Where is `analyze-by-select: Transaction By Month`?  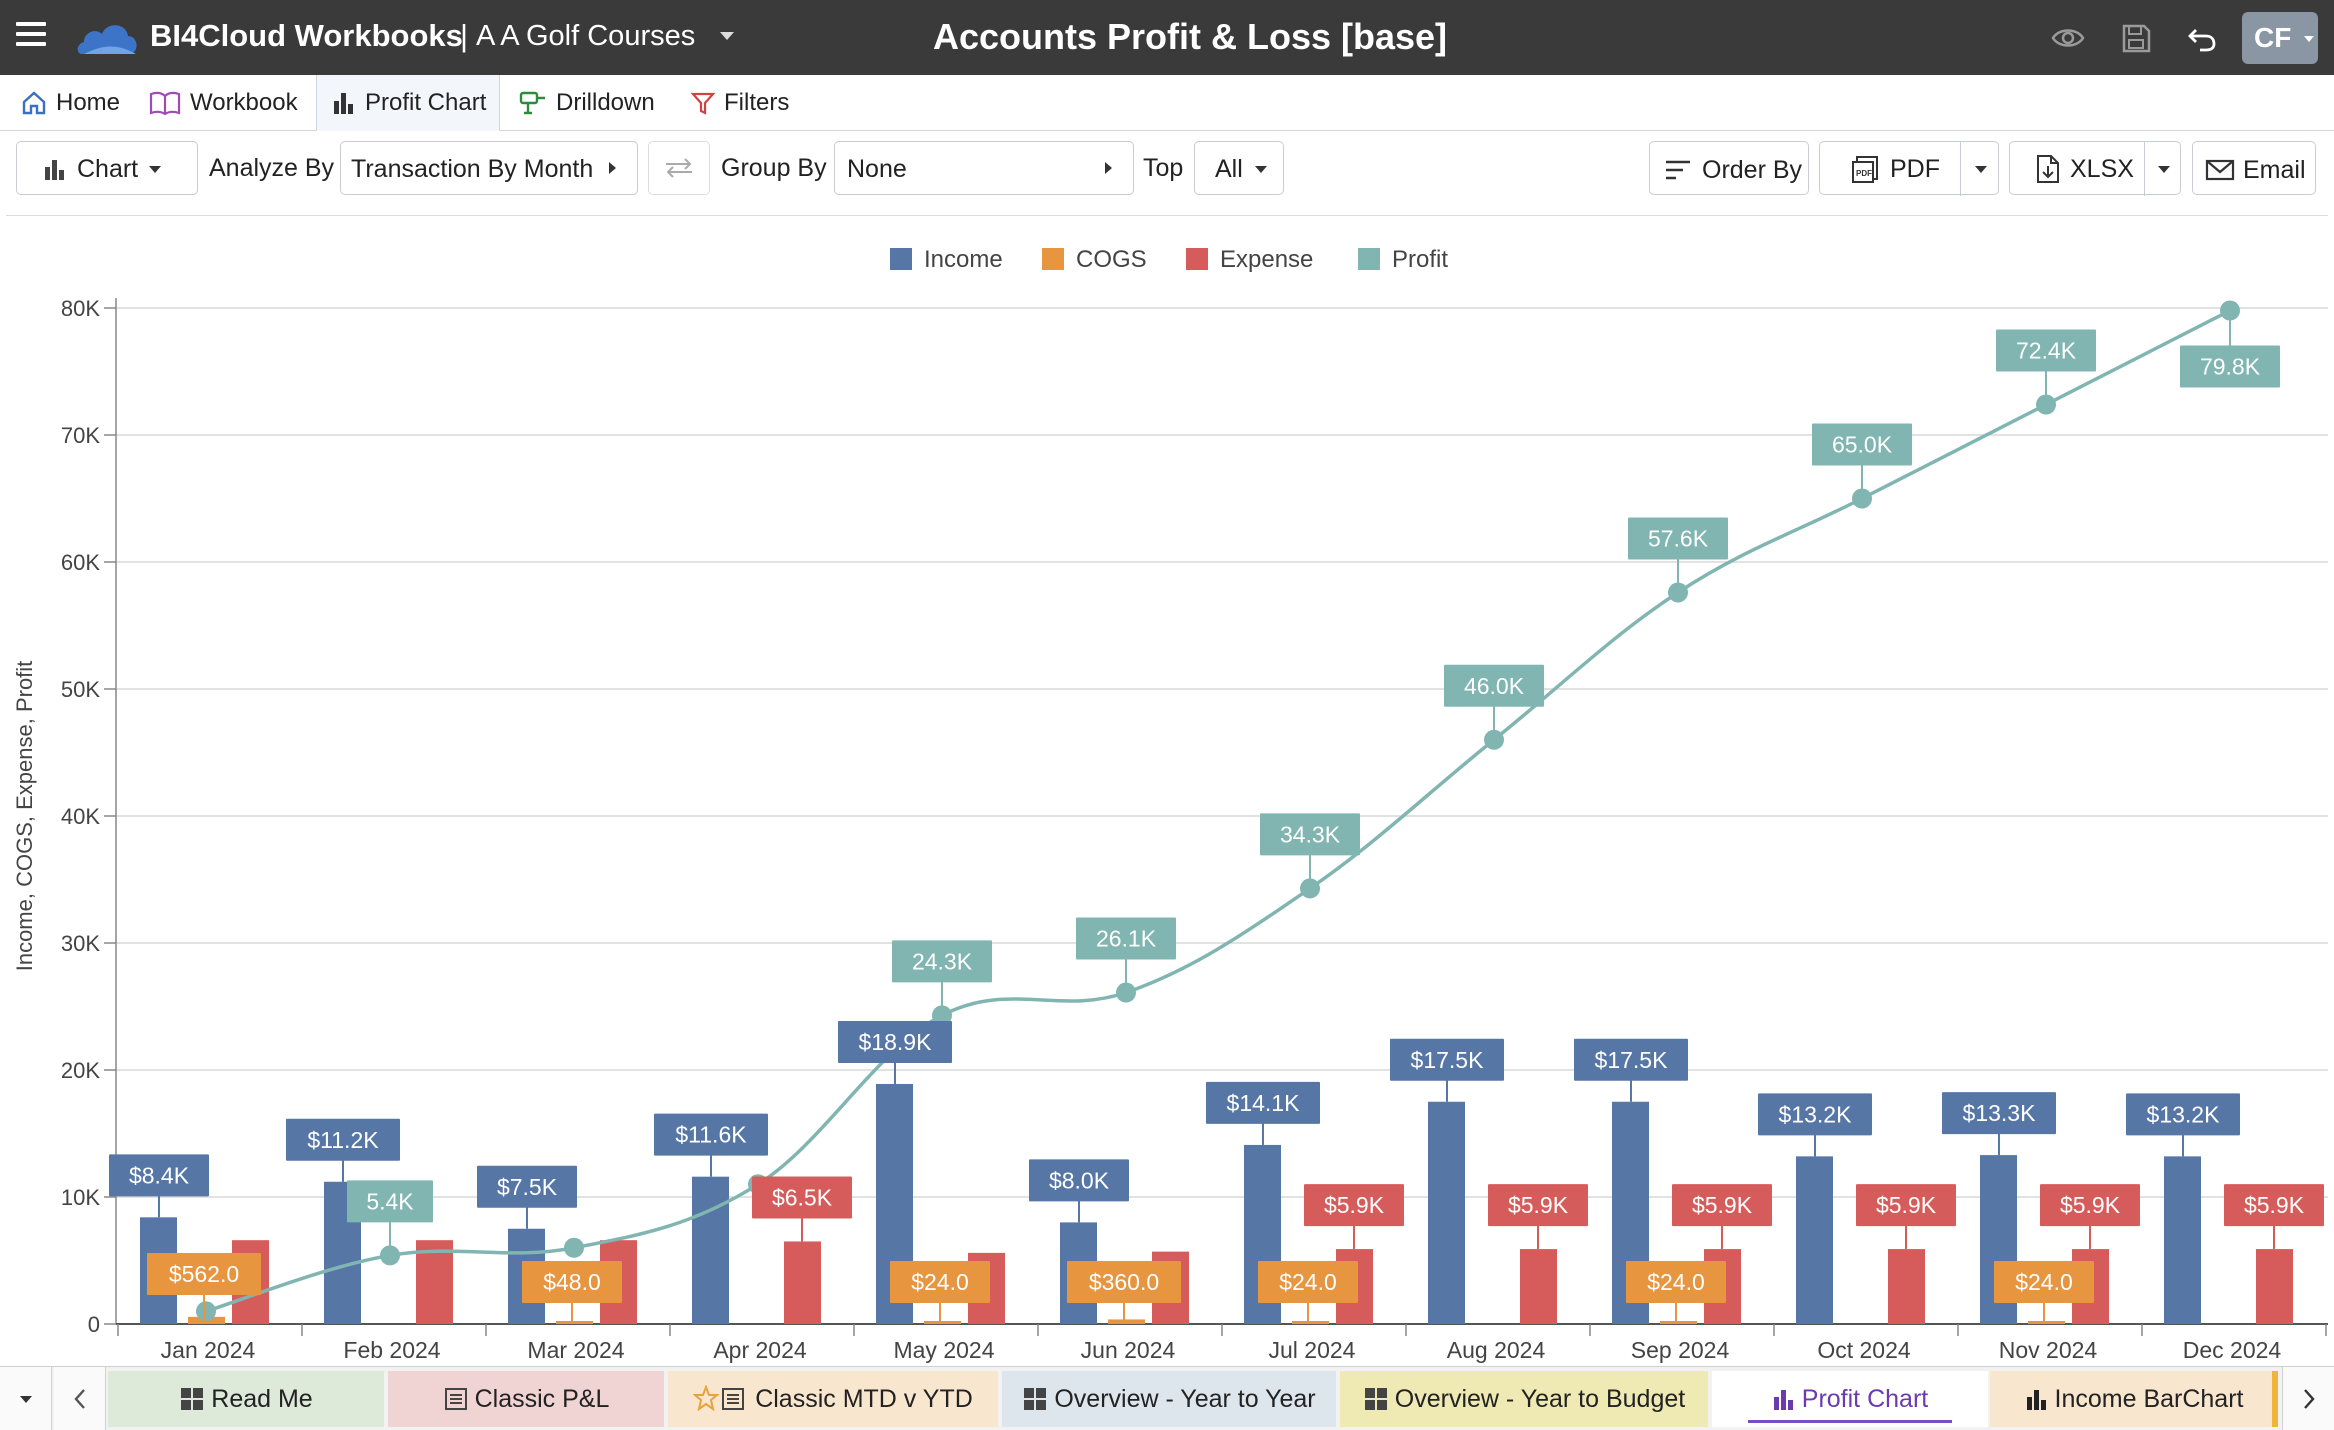 analyze-by-select: Transaction By Month is located at coordinates (489, 168).